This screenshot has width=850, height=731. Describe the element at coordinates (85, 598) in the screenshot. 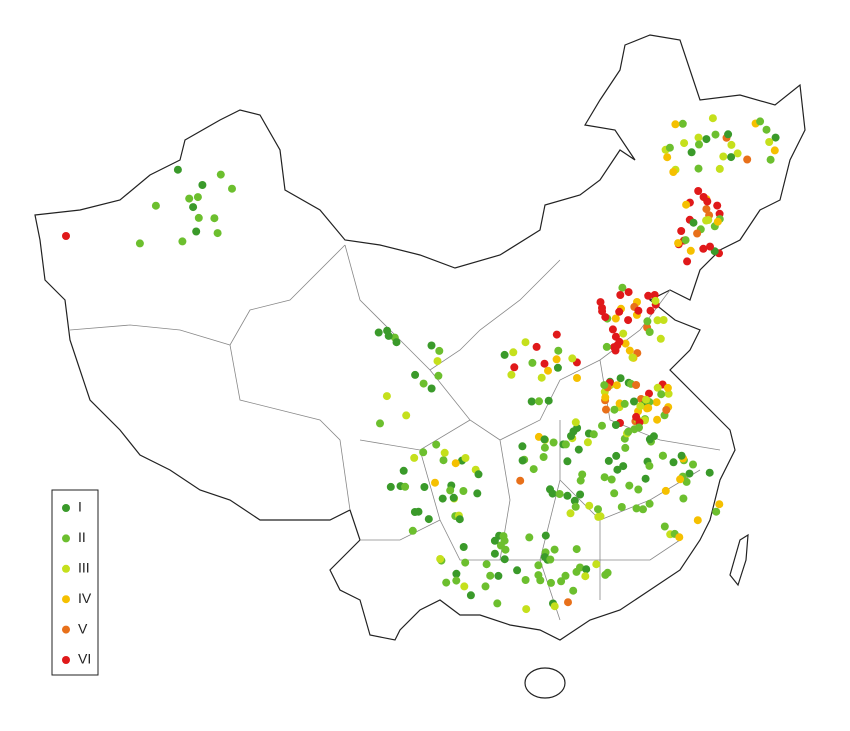

I see `legend-label: IV` at that location.